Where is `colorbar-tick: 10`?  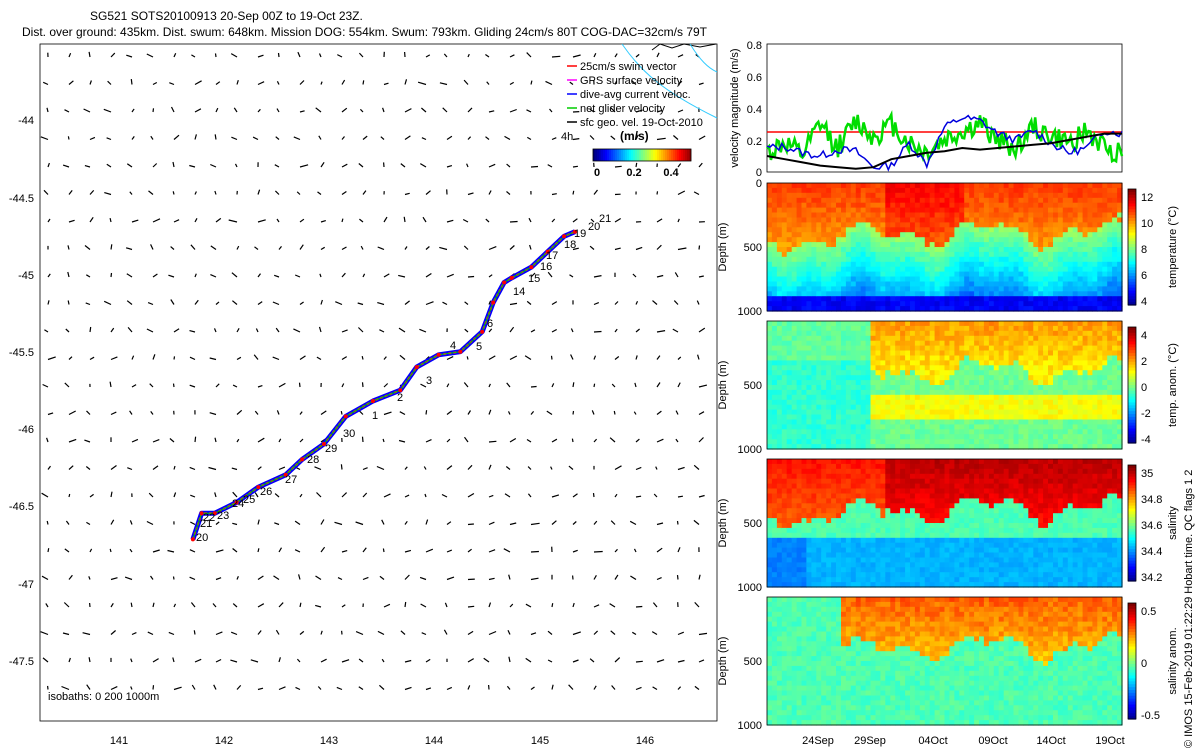
colorbar-tick: 10 is located at coordinates (1147, 224).